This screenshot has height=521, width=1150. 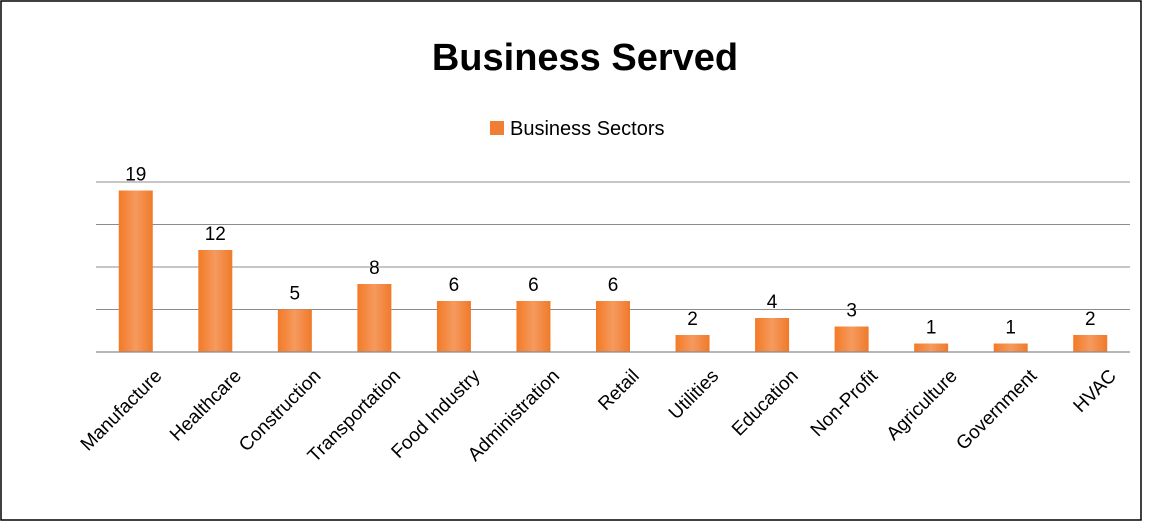 What do you see at coordinates (215, 234) in the screenshot?
I see `data-label: 12` at bounding box center [215, 234].